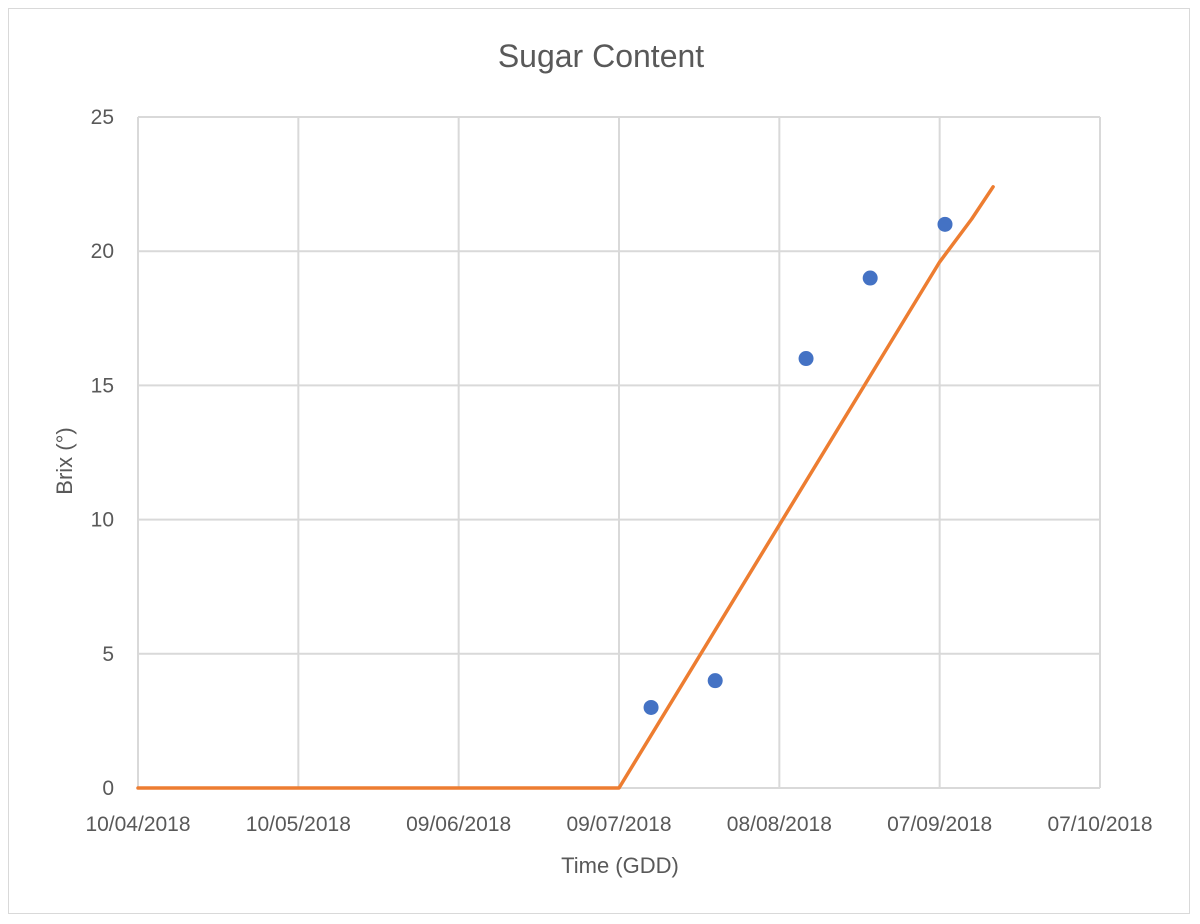 This screenshot has height=924, width=1200. Describe the element at coordinates (102, 453) in the screenshot. I see `y-tick-labels: 0 5 10 15 20 25` at that location.